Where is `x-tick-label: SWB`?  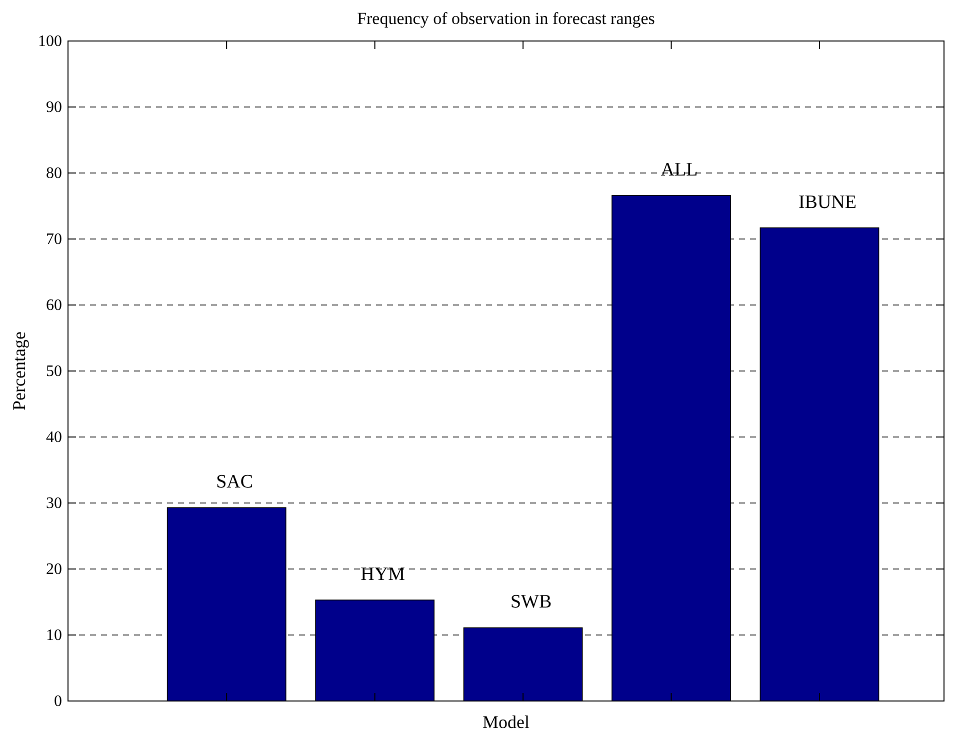
x-tick-label: SWB is located at coordinates (531, 602).